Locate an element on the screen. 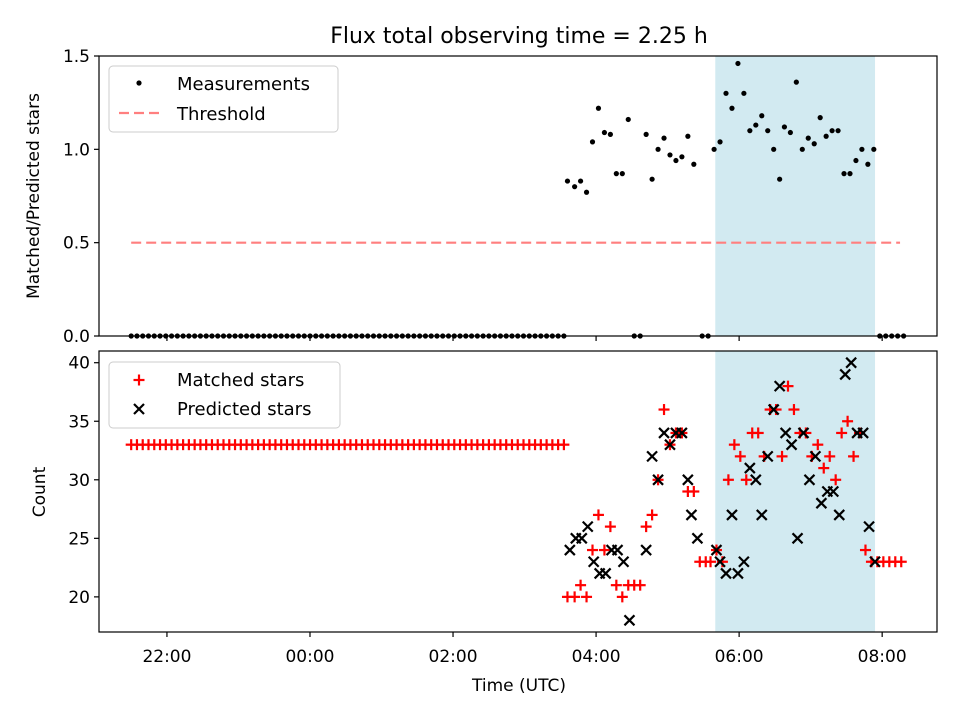  predicted-point-14-b is located at coordinates (664, 433).